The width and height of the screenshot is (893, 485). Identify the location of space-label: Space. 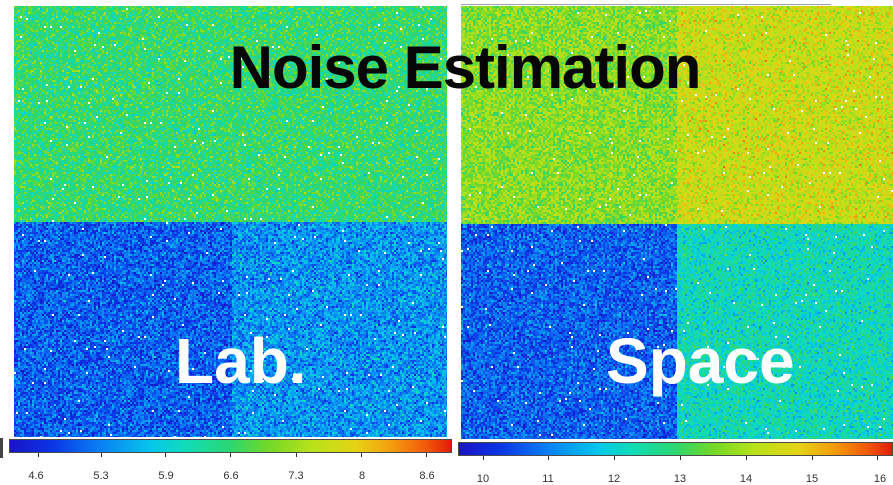
(700, 361).